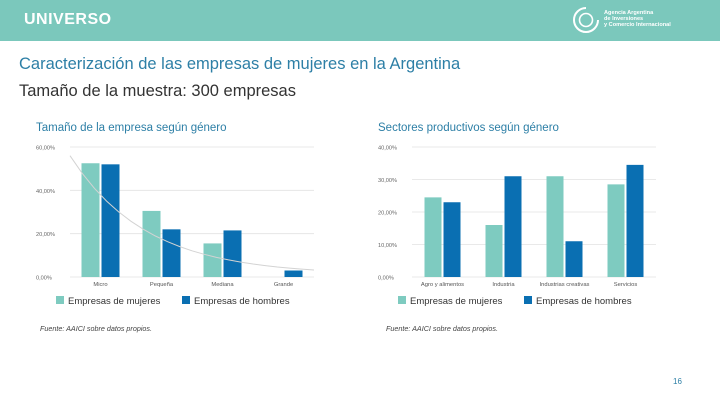  What do you see at coordinates (162, 285) in the screenshot?
I see `x-tick-label: Pequeña` at bounding box center [162, 285].